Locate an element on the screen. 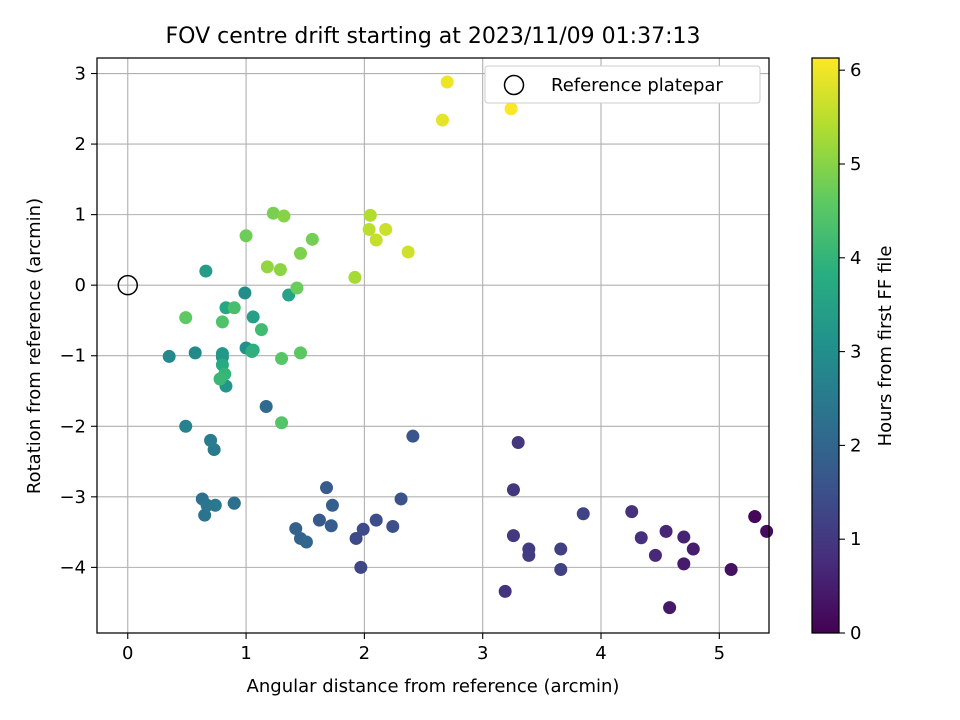 This screenshot has height=720, width=960. legend-box is located at coordinates (622, 84).